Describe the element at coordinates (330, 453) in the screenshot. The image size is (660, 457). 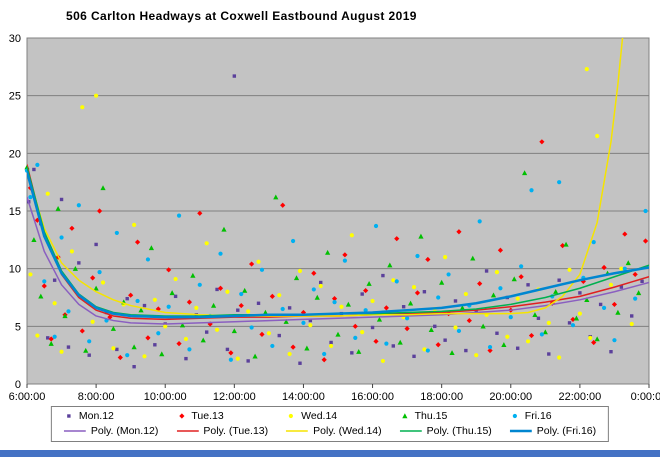
I see `bottom-window-edge` at that location.